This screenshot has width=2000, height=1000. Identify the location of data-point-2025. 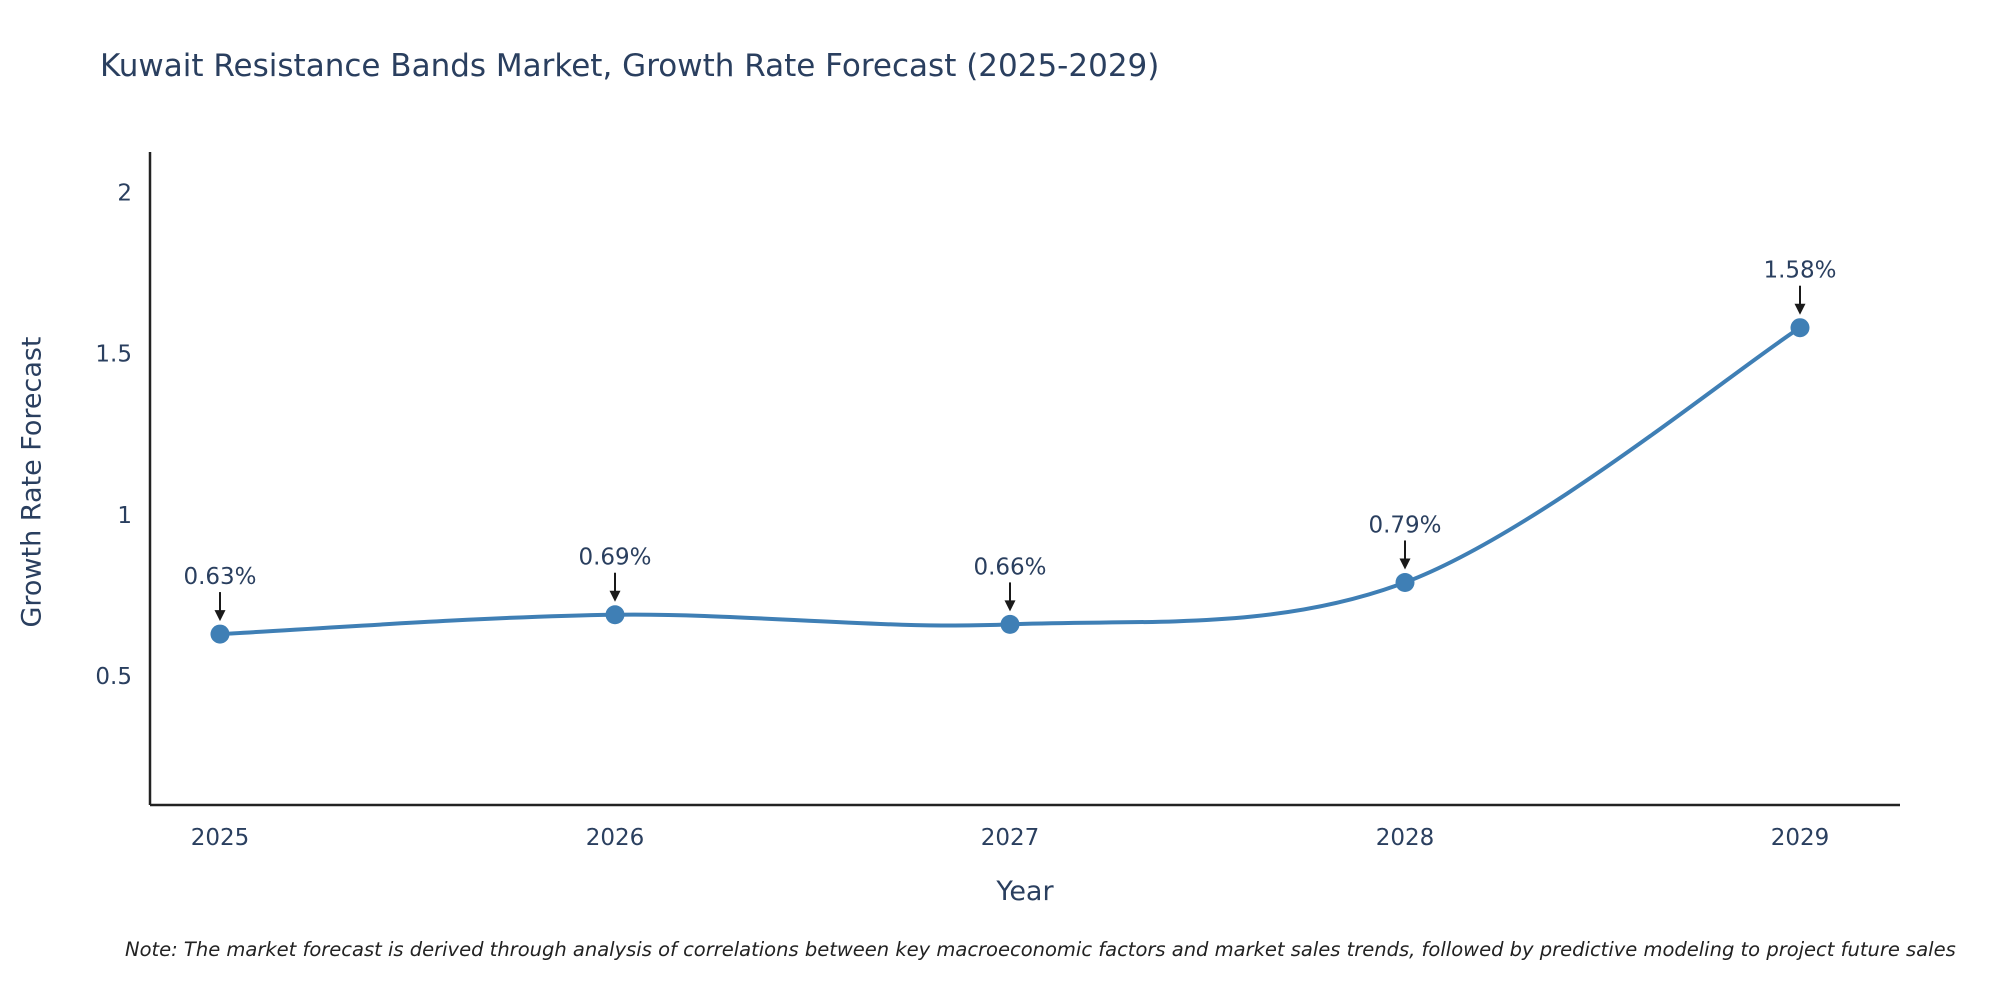
(220, 634).